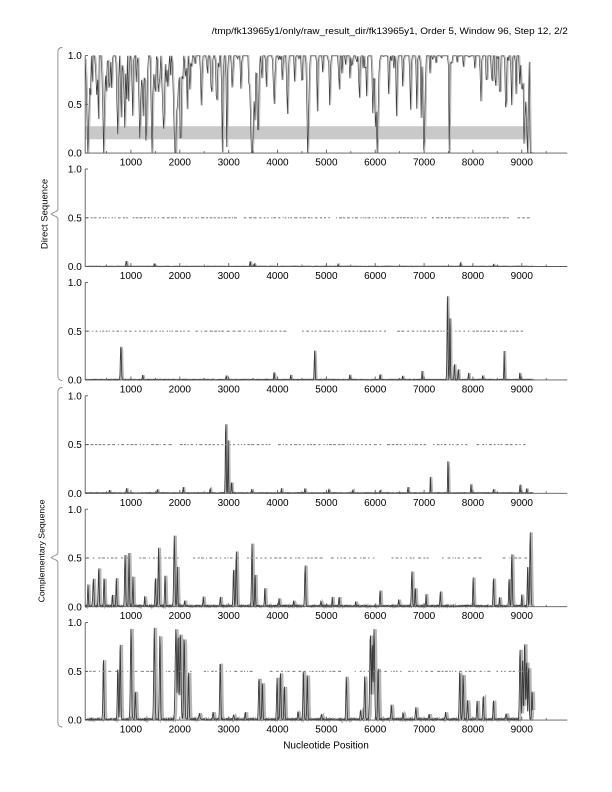  I want to click on svg-text: Complementary Sequence, so click(42, 550).